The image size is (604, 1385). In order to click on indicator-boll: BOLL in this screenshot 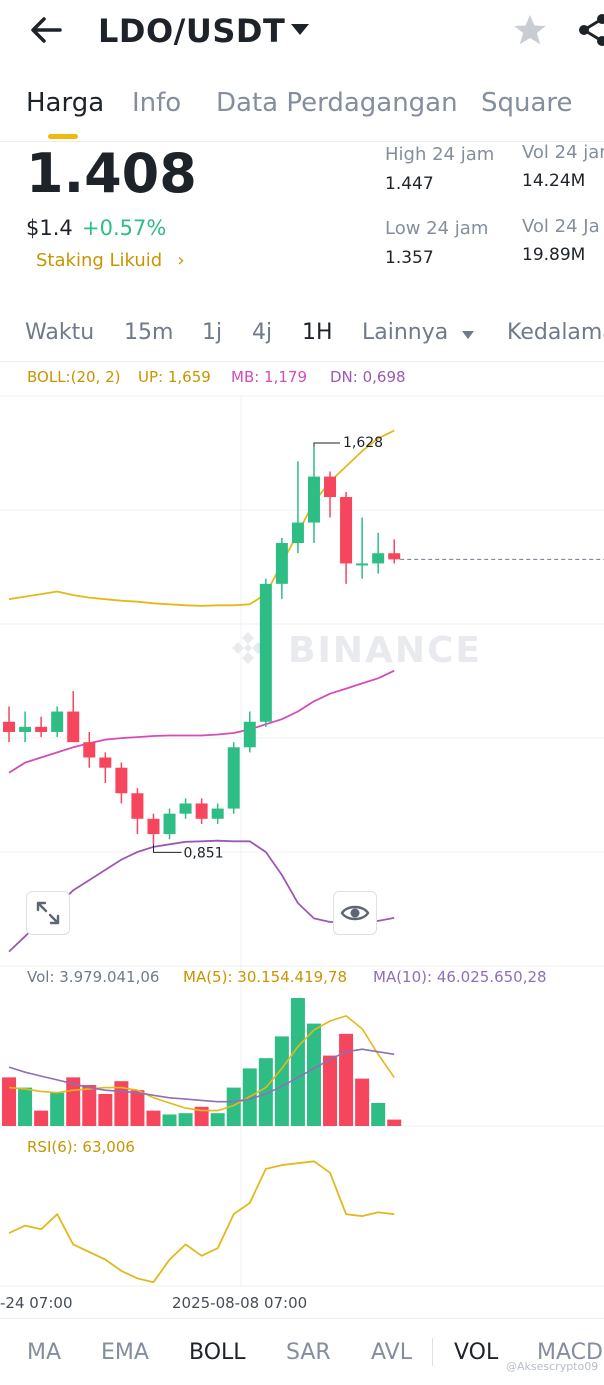, I will do `click(217, 1352)`.